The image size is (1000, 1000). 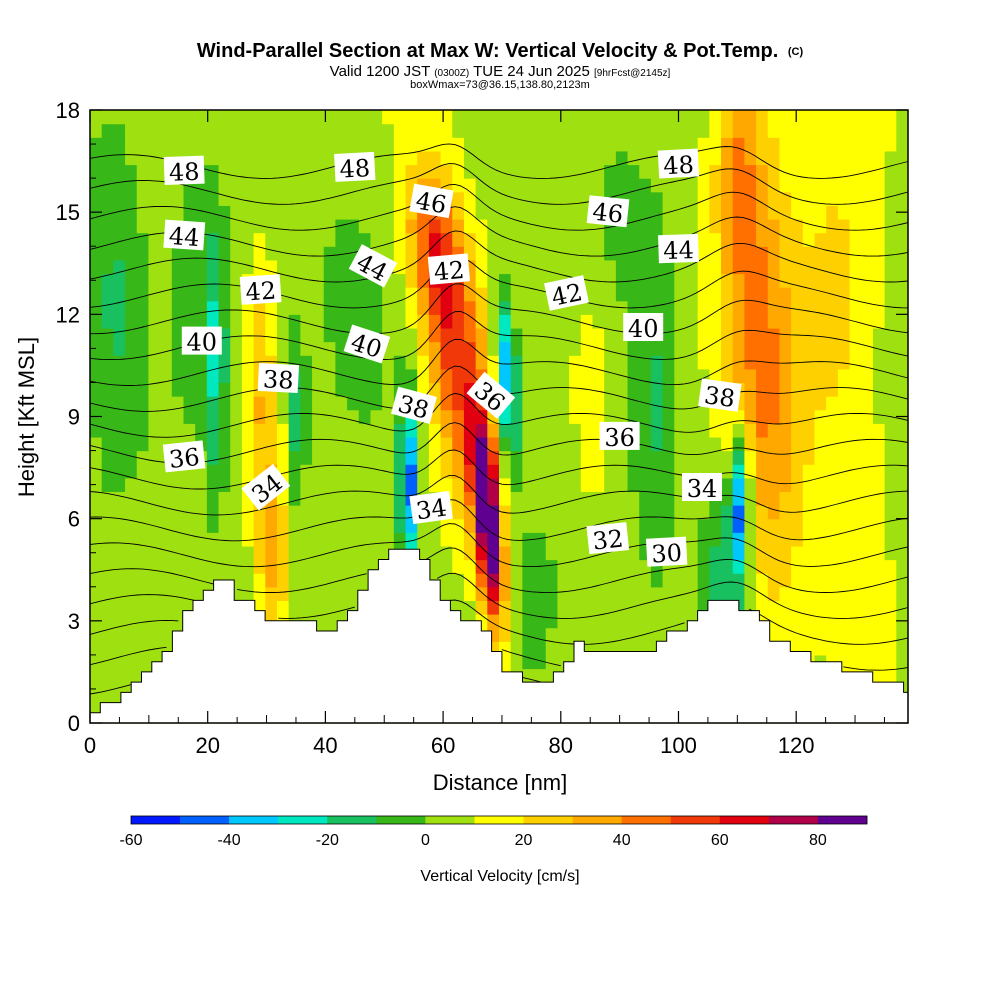 What do you see at coordinates (90, 745) in the screenshot?
I see `x-tick-label: 0` at bounding box center [90, 745].